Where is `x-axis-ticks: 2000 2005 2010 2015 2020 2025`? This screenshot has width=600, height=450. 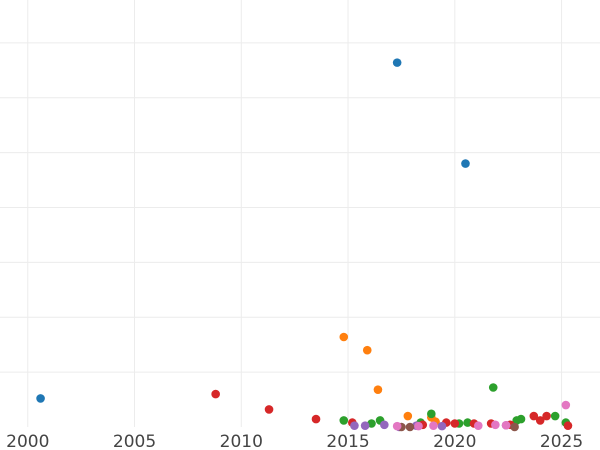 x-axis-ticks: 2000 2005 2010 2015 2020 2025 is located at coordinates (294, 441).